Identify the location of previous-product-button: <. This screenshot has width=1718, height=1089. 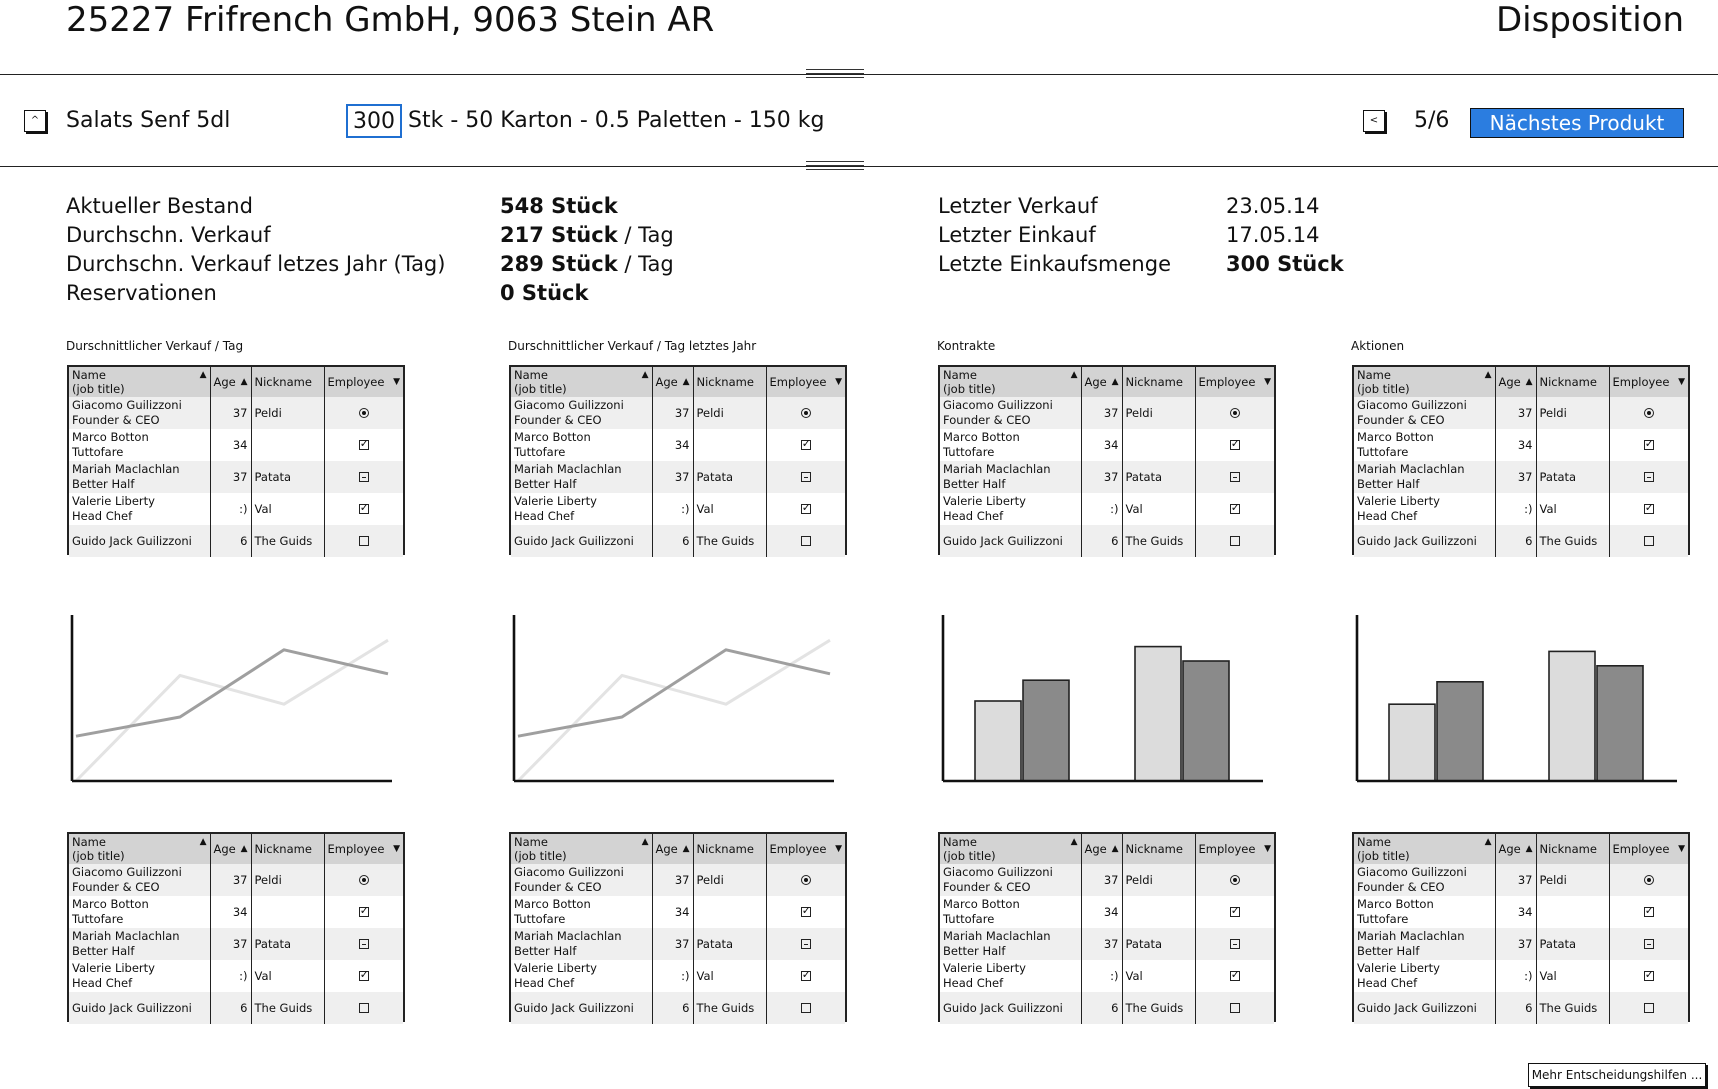
(1374, 121).